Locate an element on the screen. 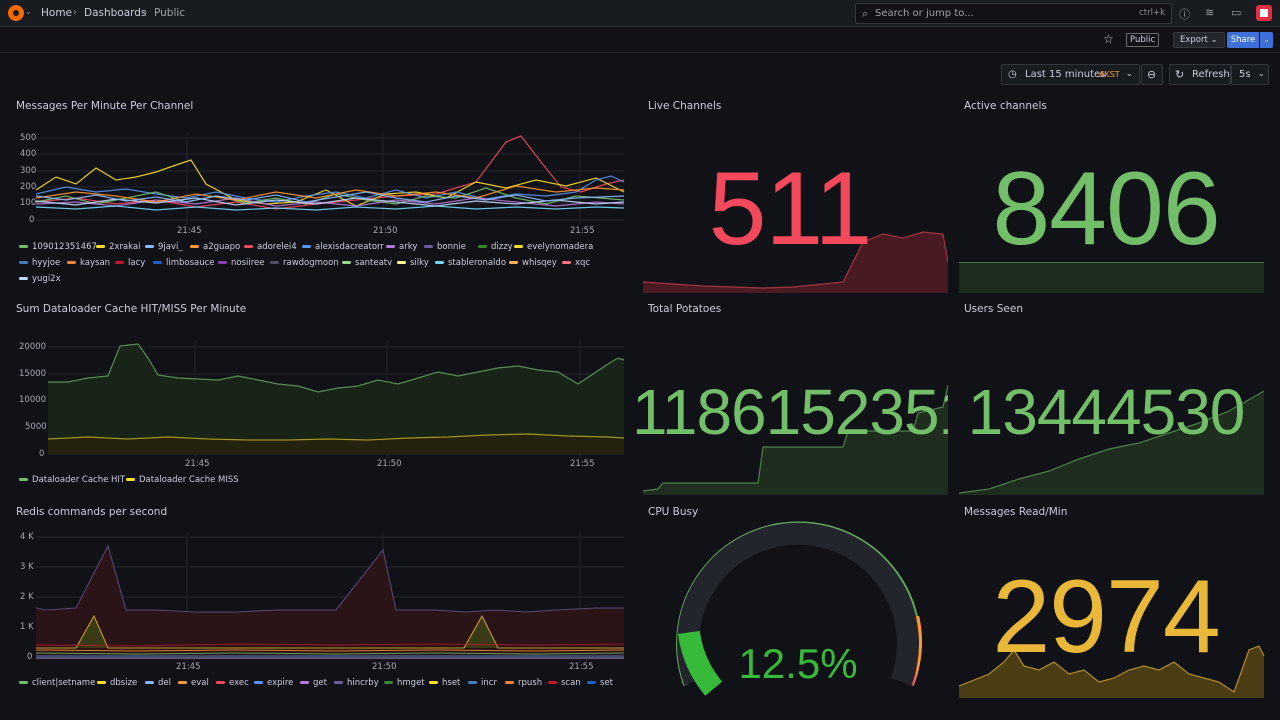  rss-icon: ≋ is located at coordinates (1210, 12).